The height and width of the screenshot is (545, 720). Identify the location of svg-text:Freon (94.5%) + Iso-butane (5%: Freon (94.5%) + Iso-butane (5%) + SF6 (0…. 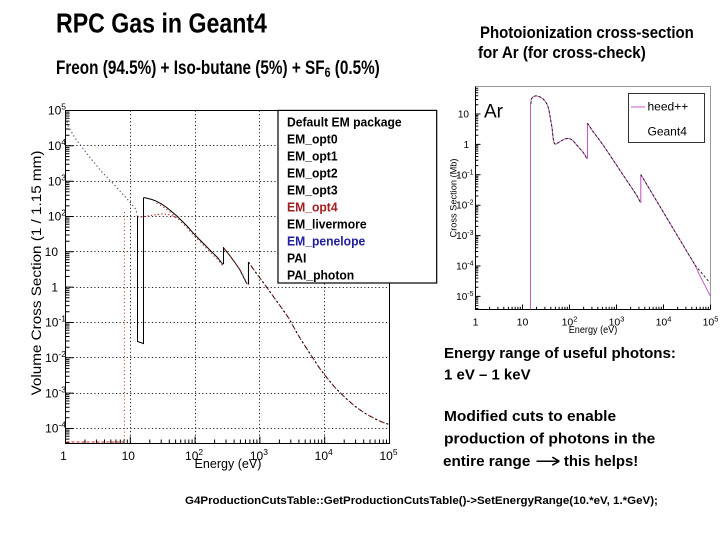
(218, 68).